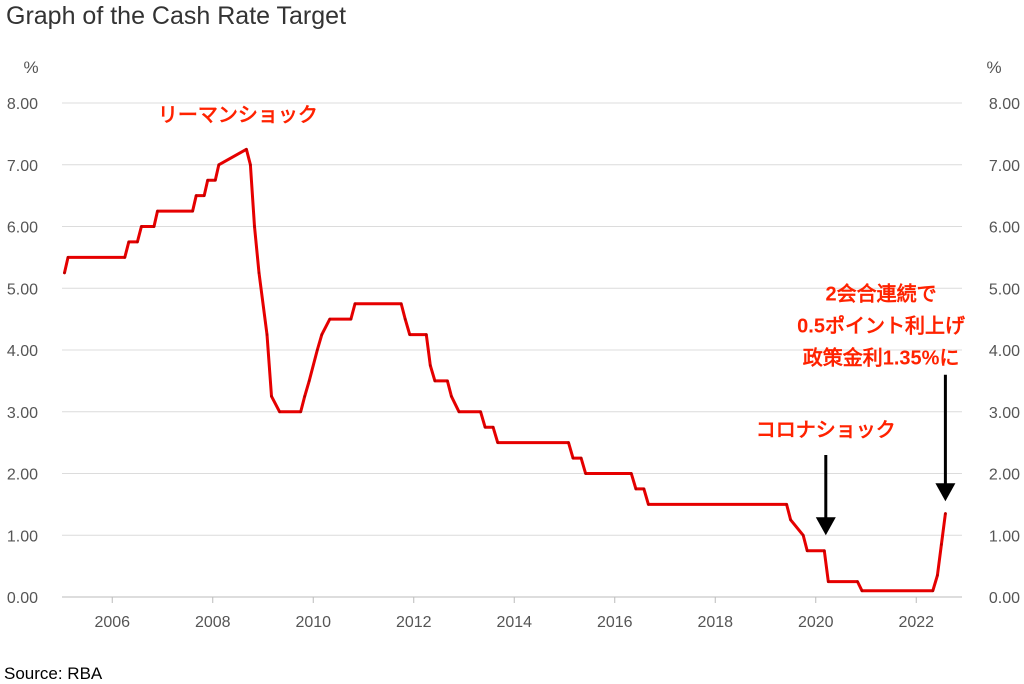  What do you see at coordinates (1004, 166) in the screenshot?
I see `y-tick-label-right: 7.00` at bounding box center [1004, 166].